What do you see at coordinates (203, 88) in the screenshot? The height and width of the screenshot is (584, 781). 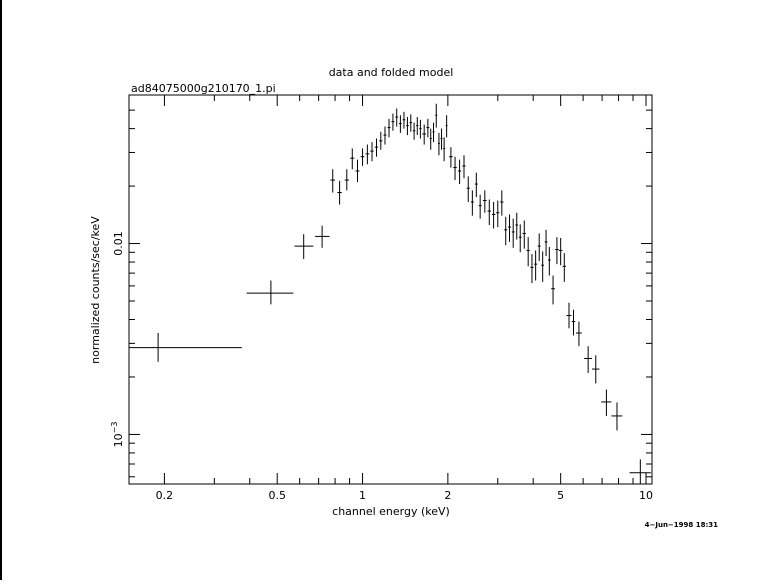 I see `chart-subtitle: ad84075000g210170_1.pi` at bounding box center [203, 88].